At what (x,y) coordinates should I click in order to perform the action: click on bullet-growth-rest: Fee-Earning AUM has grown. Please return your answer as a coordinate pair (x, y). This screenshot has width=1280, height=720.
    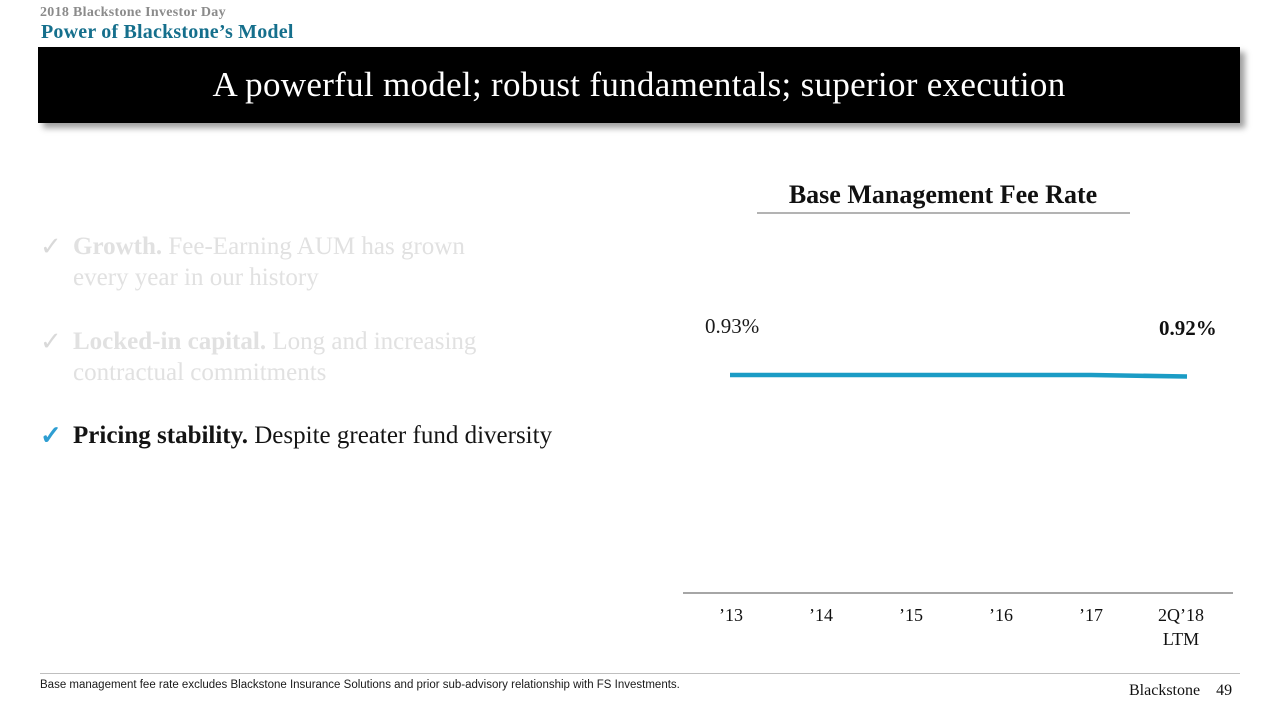
    Looking at the image, I should click on (313, 246).